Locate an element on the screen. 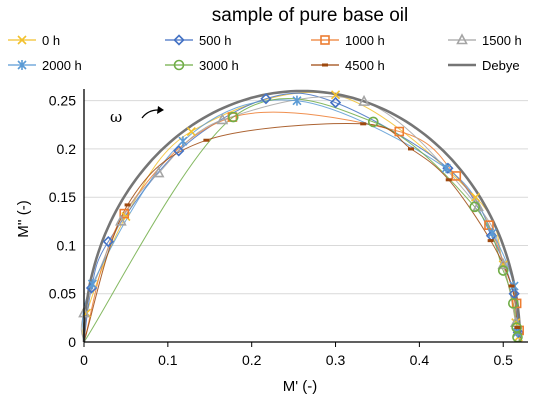 This screenshot has height=406, width=550. legend-item: 2000 h is located at coordinates (45, 65).